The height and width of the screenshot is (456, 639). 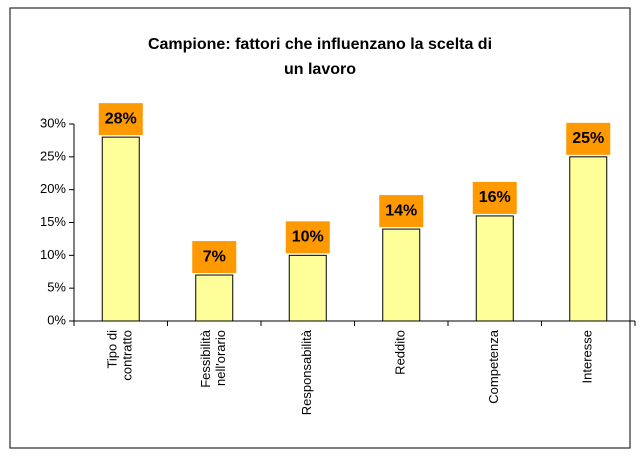 What do you see at coordinates (120, 355) in the screenshot?
I see `x-tick-label: Tipo dicontratto` at bounding box center [120, 355].